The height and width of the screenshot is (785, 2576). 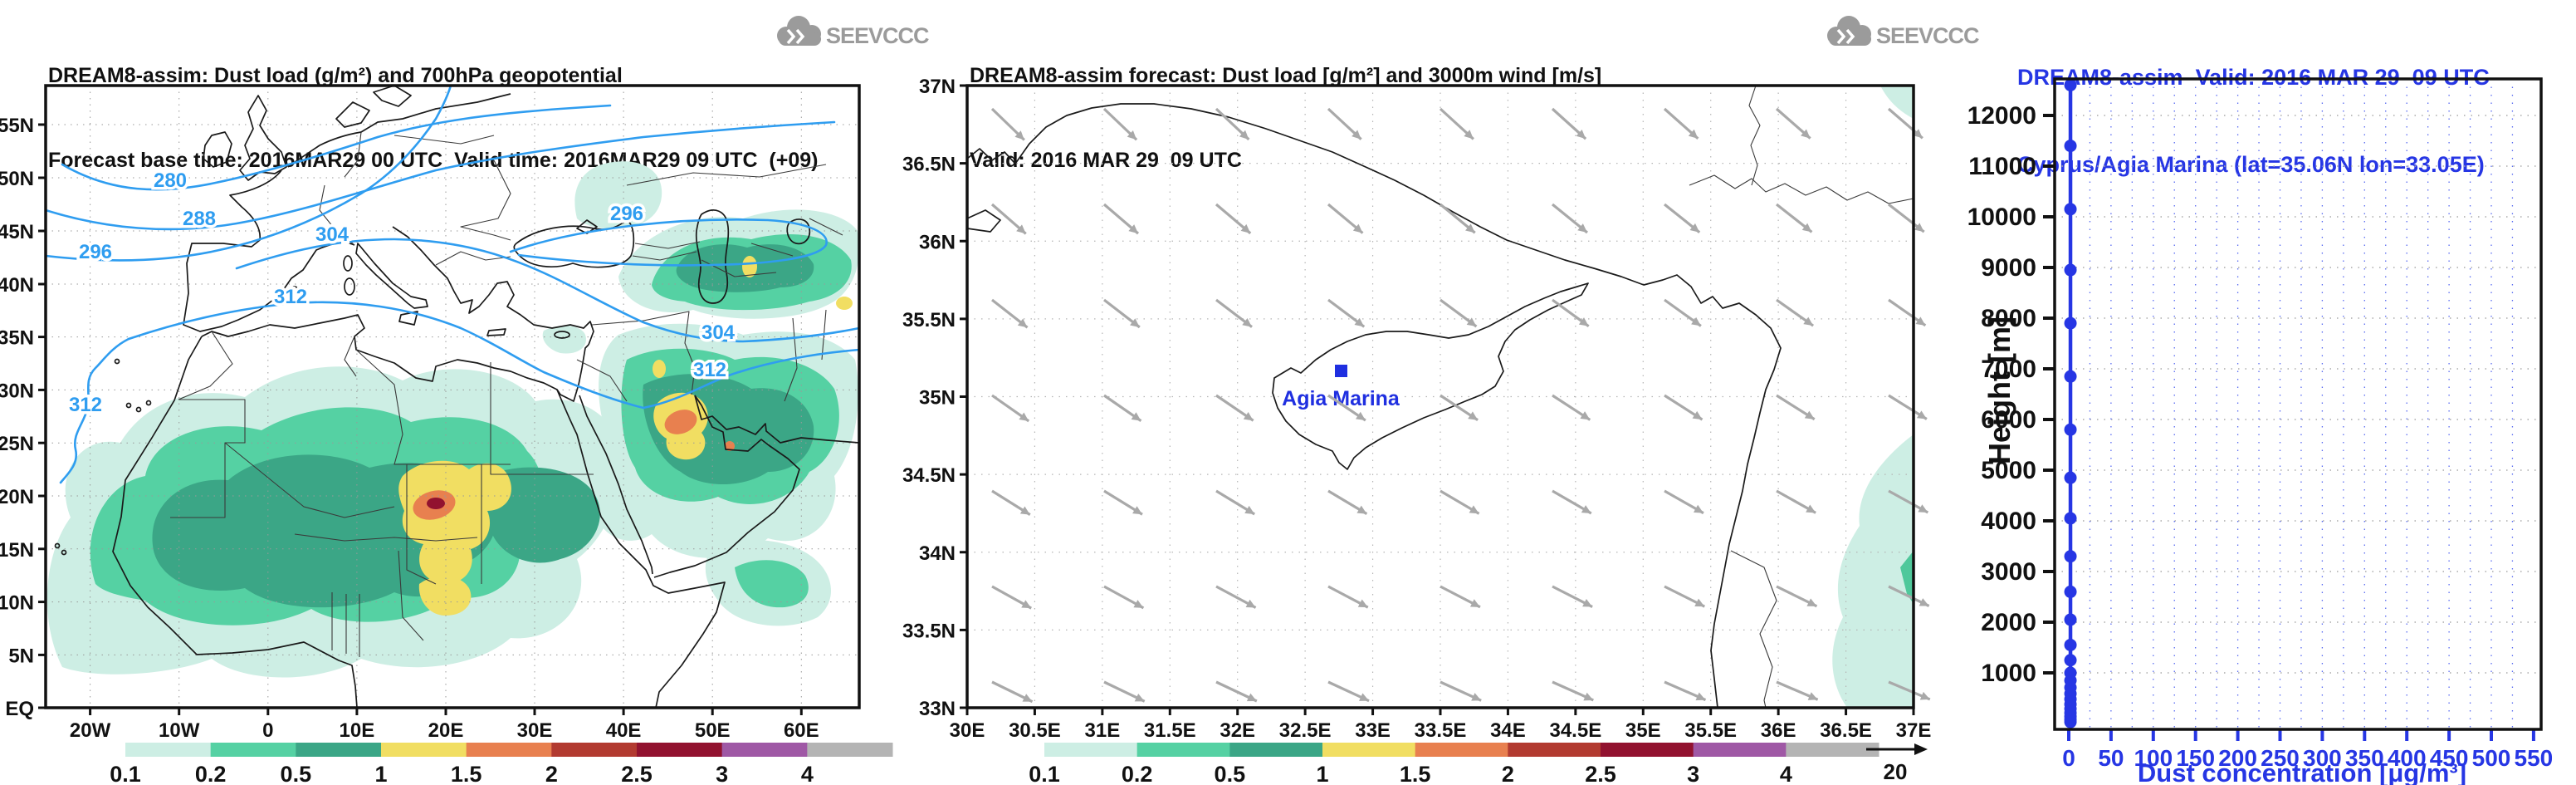 I want to click on colorbar-label: 1.5, so click(x=1415, y=773).